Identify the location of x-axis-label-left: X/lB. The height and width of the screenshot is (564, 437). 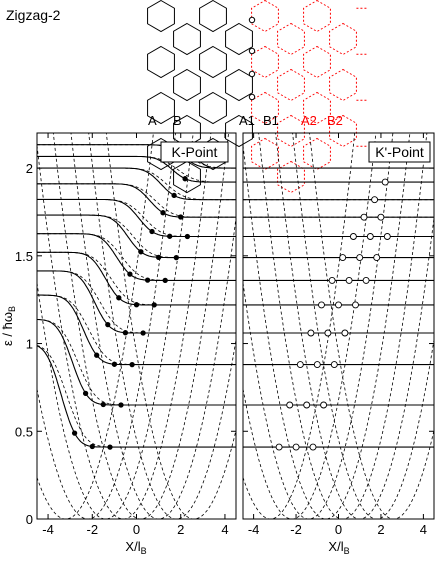
(135, 547).